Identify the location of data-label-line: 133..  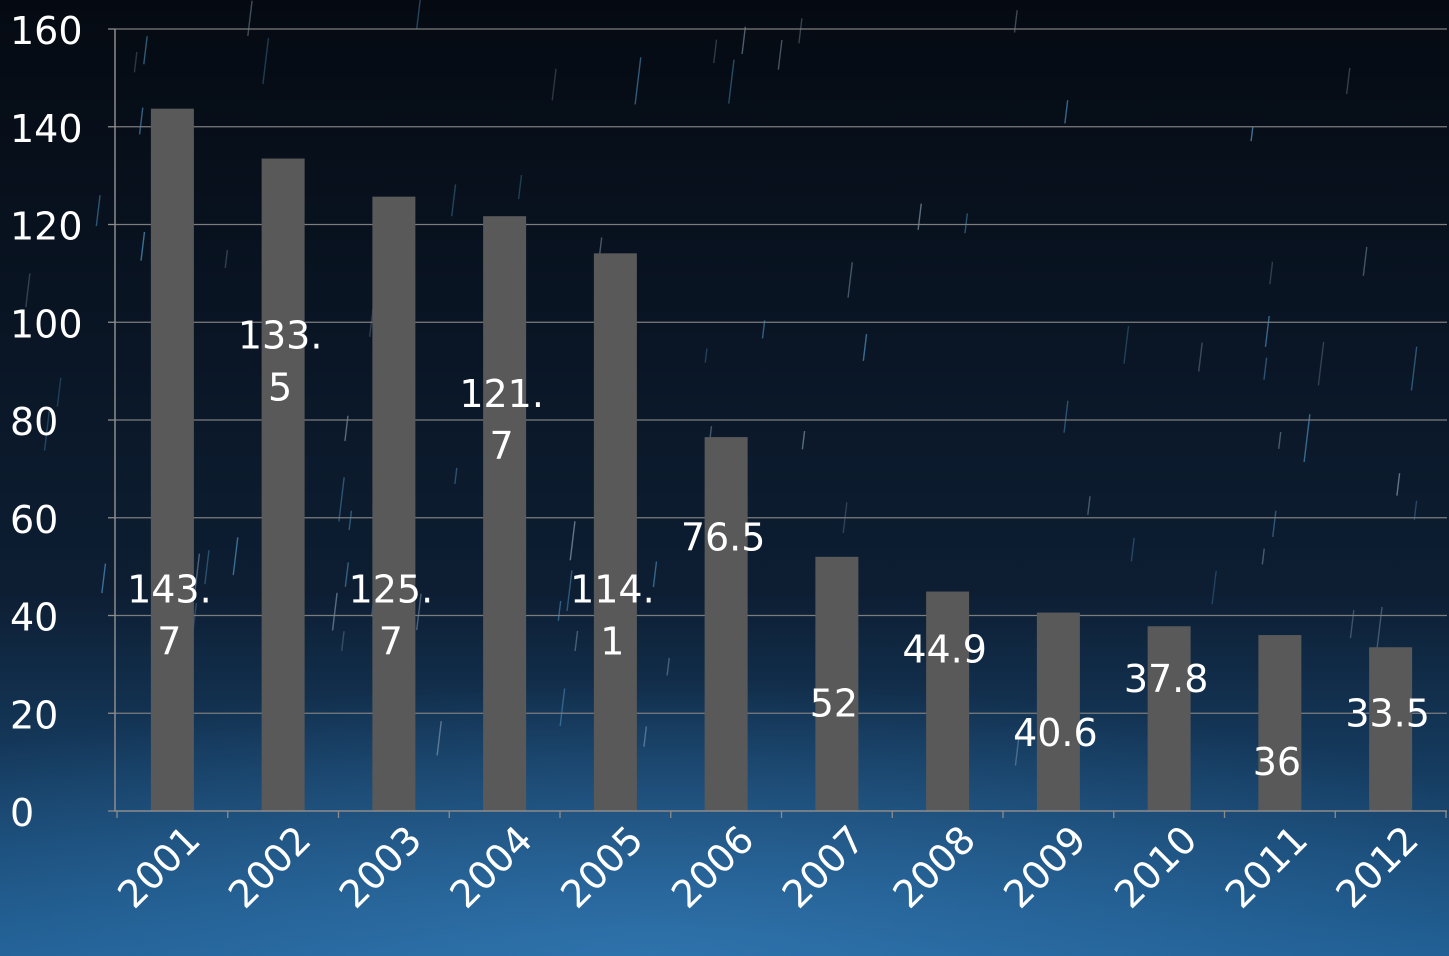
(280, 335).